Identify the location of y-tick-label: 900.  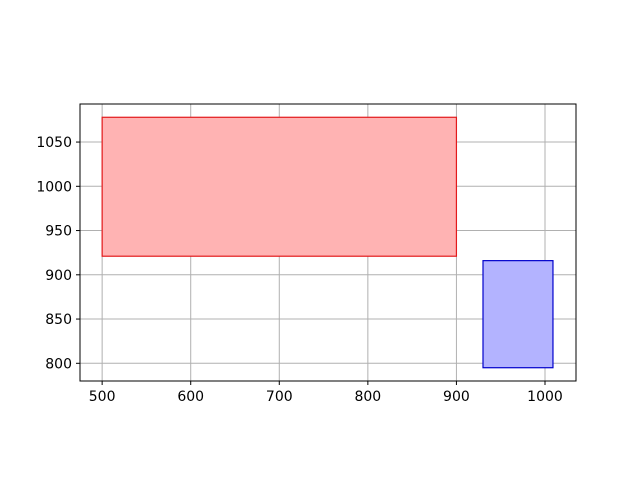
(58, 276).